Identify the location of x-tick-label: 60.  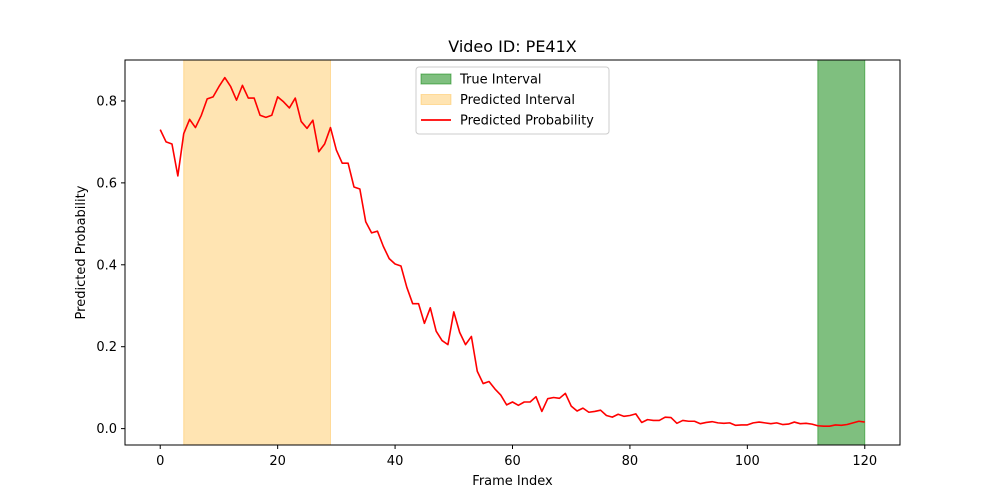
(512, 461).